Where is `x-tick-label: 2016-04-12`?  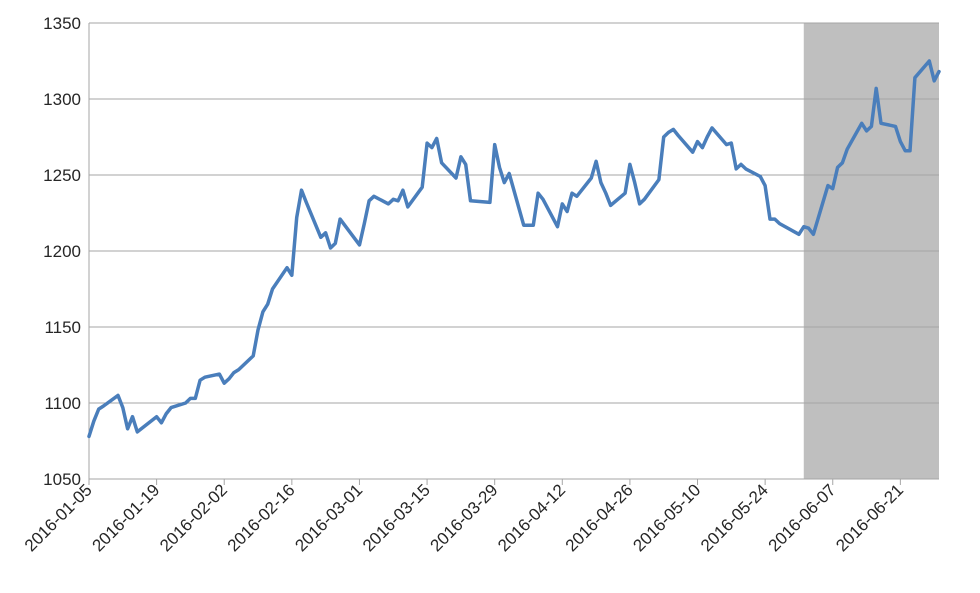 x-tick-label: 2016-04-12 is located at coordinates (531, 517).